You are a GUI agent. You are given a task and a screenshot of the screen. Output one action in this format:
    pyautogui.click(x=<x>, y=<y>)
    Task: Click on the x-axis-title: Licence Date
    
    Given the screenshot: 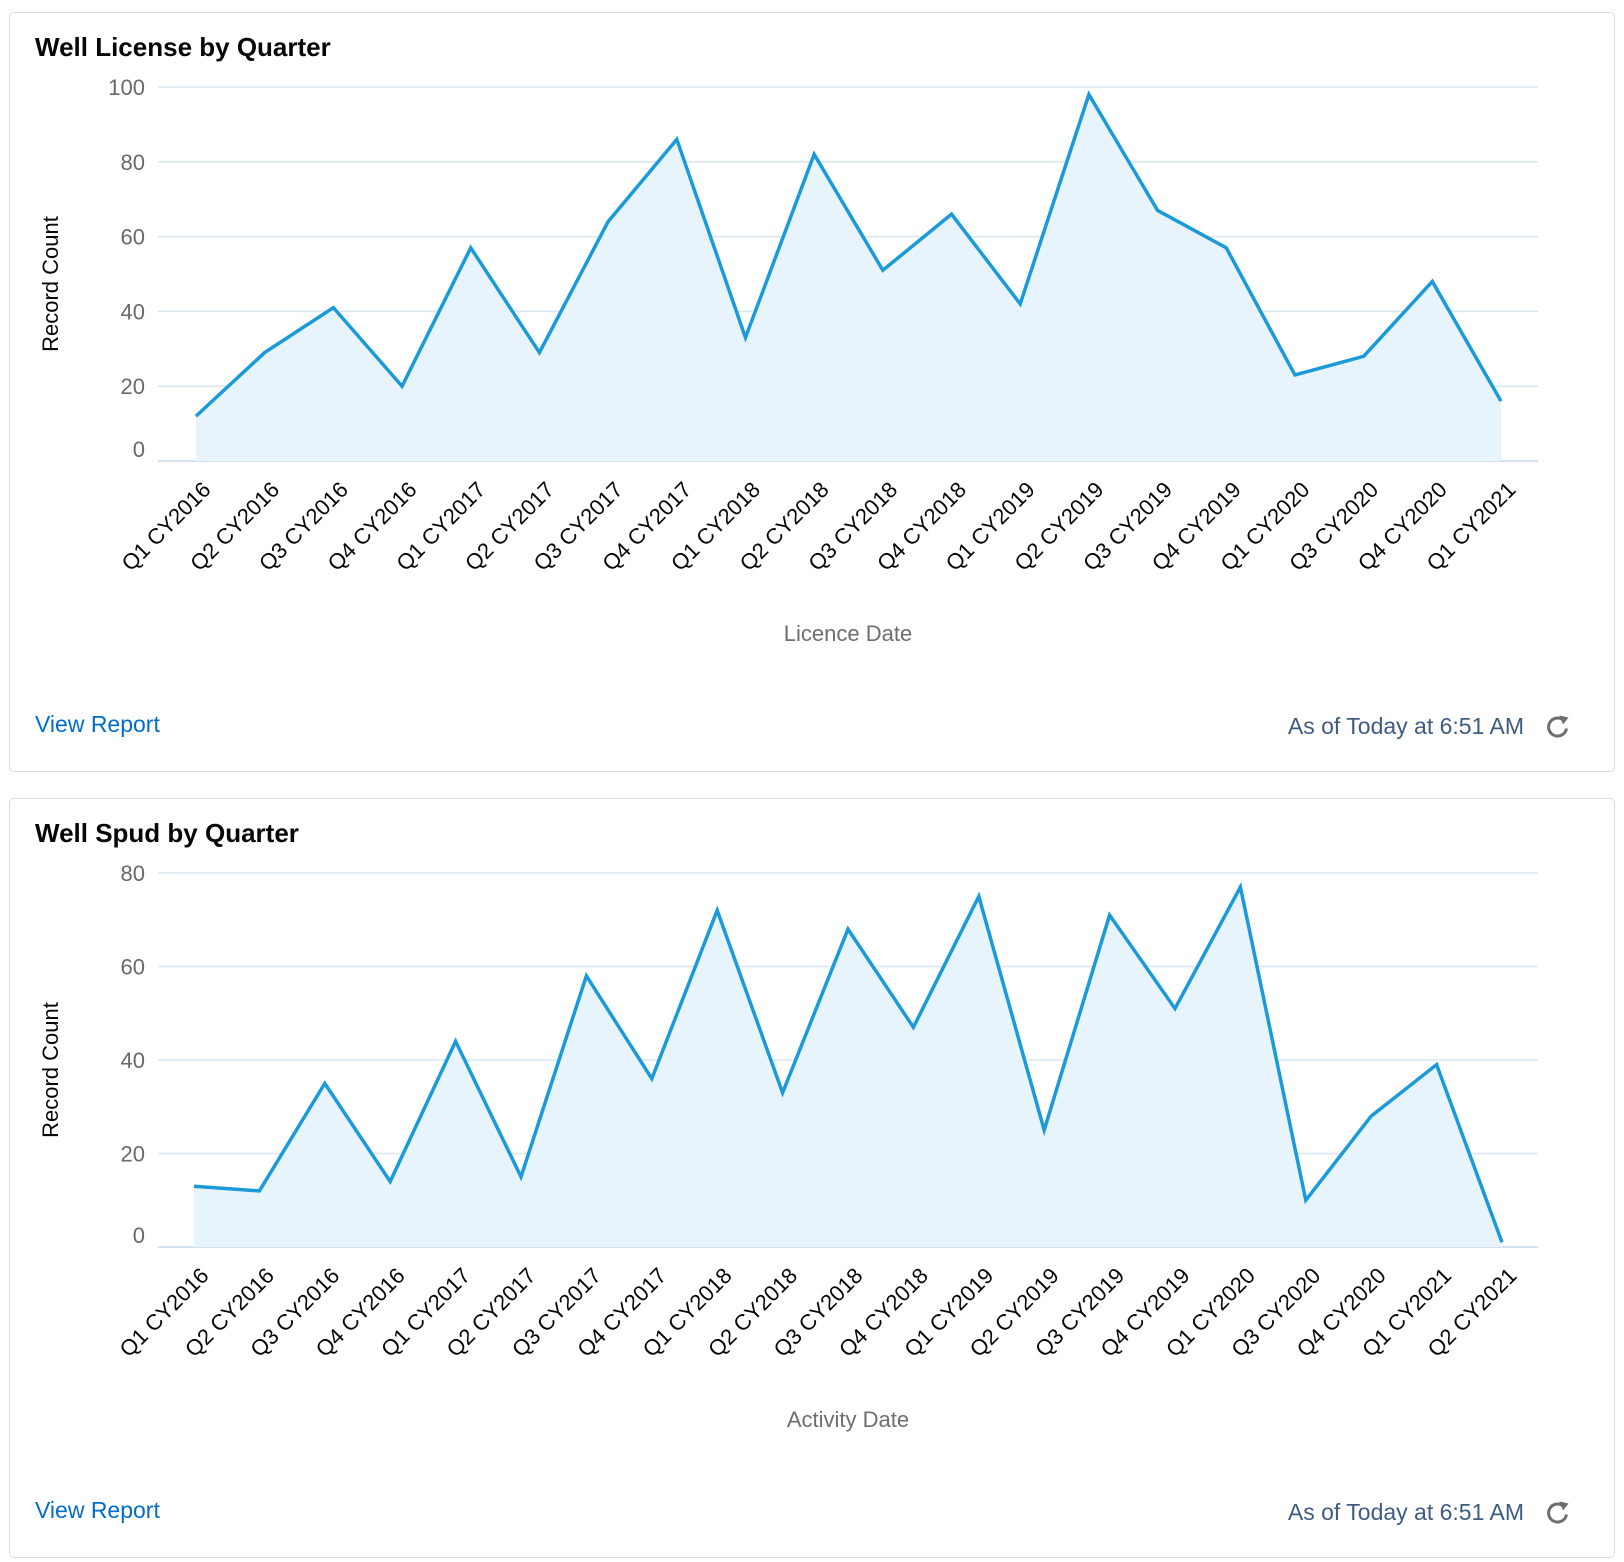 What is the action you would take?
    pyautogui.click(x=848, y=633)
    